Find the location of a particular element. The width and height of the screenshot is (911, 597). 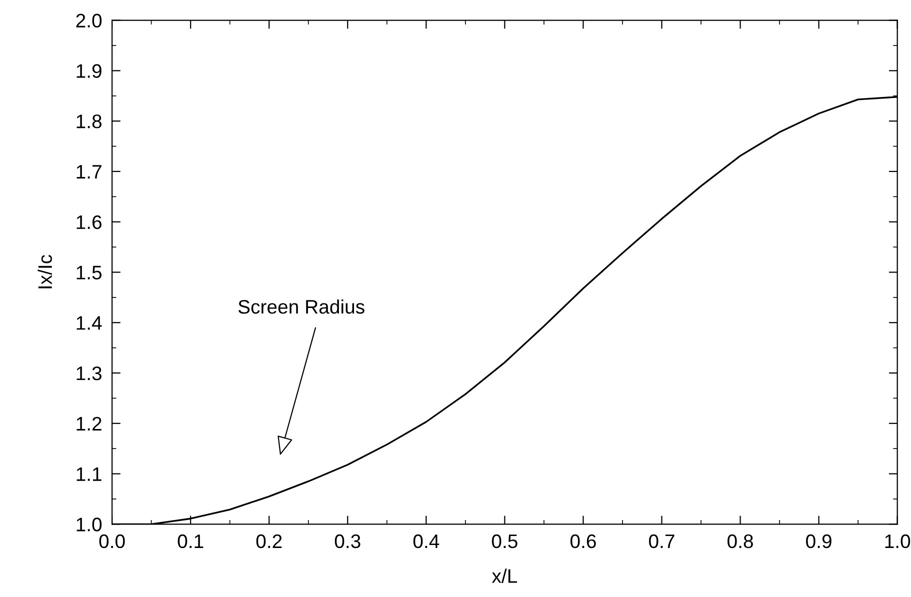

y-tick-label: 1.8 is located at coordinates (89, 121).